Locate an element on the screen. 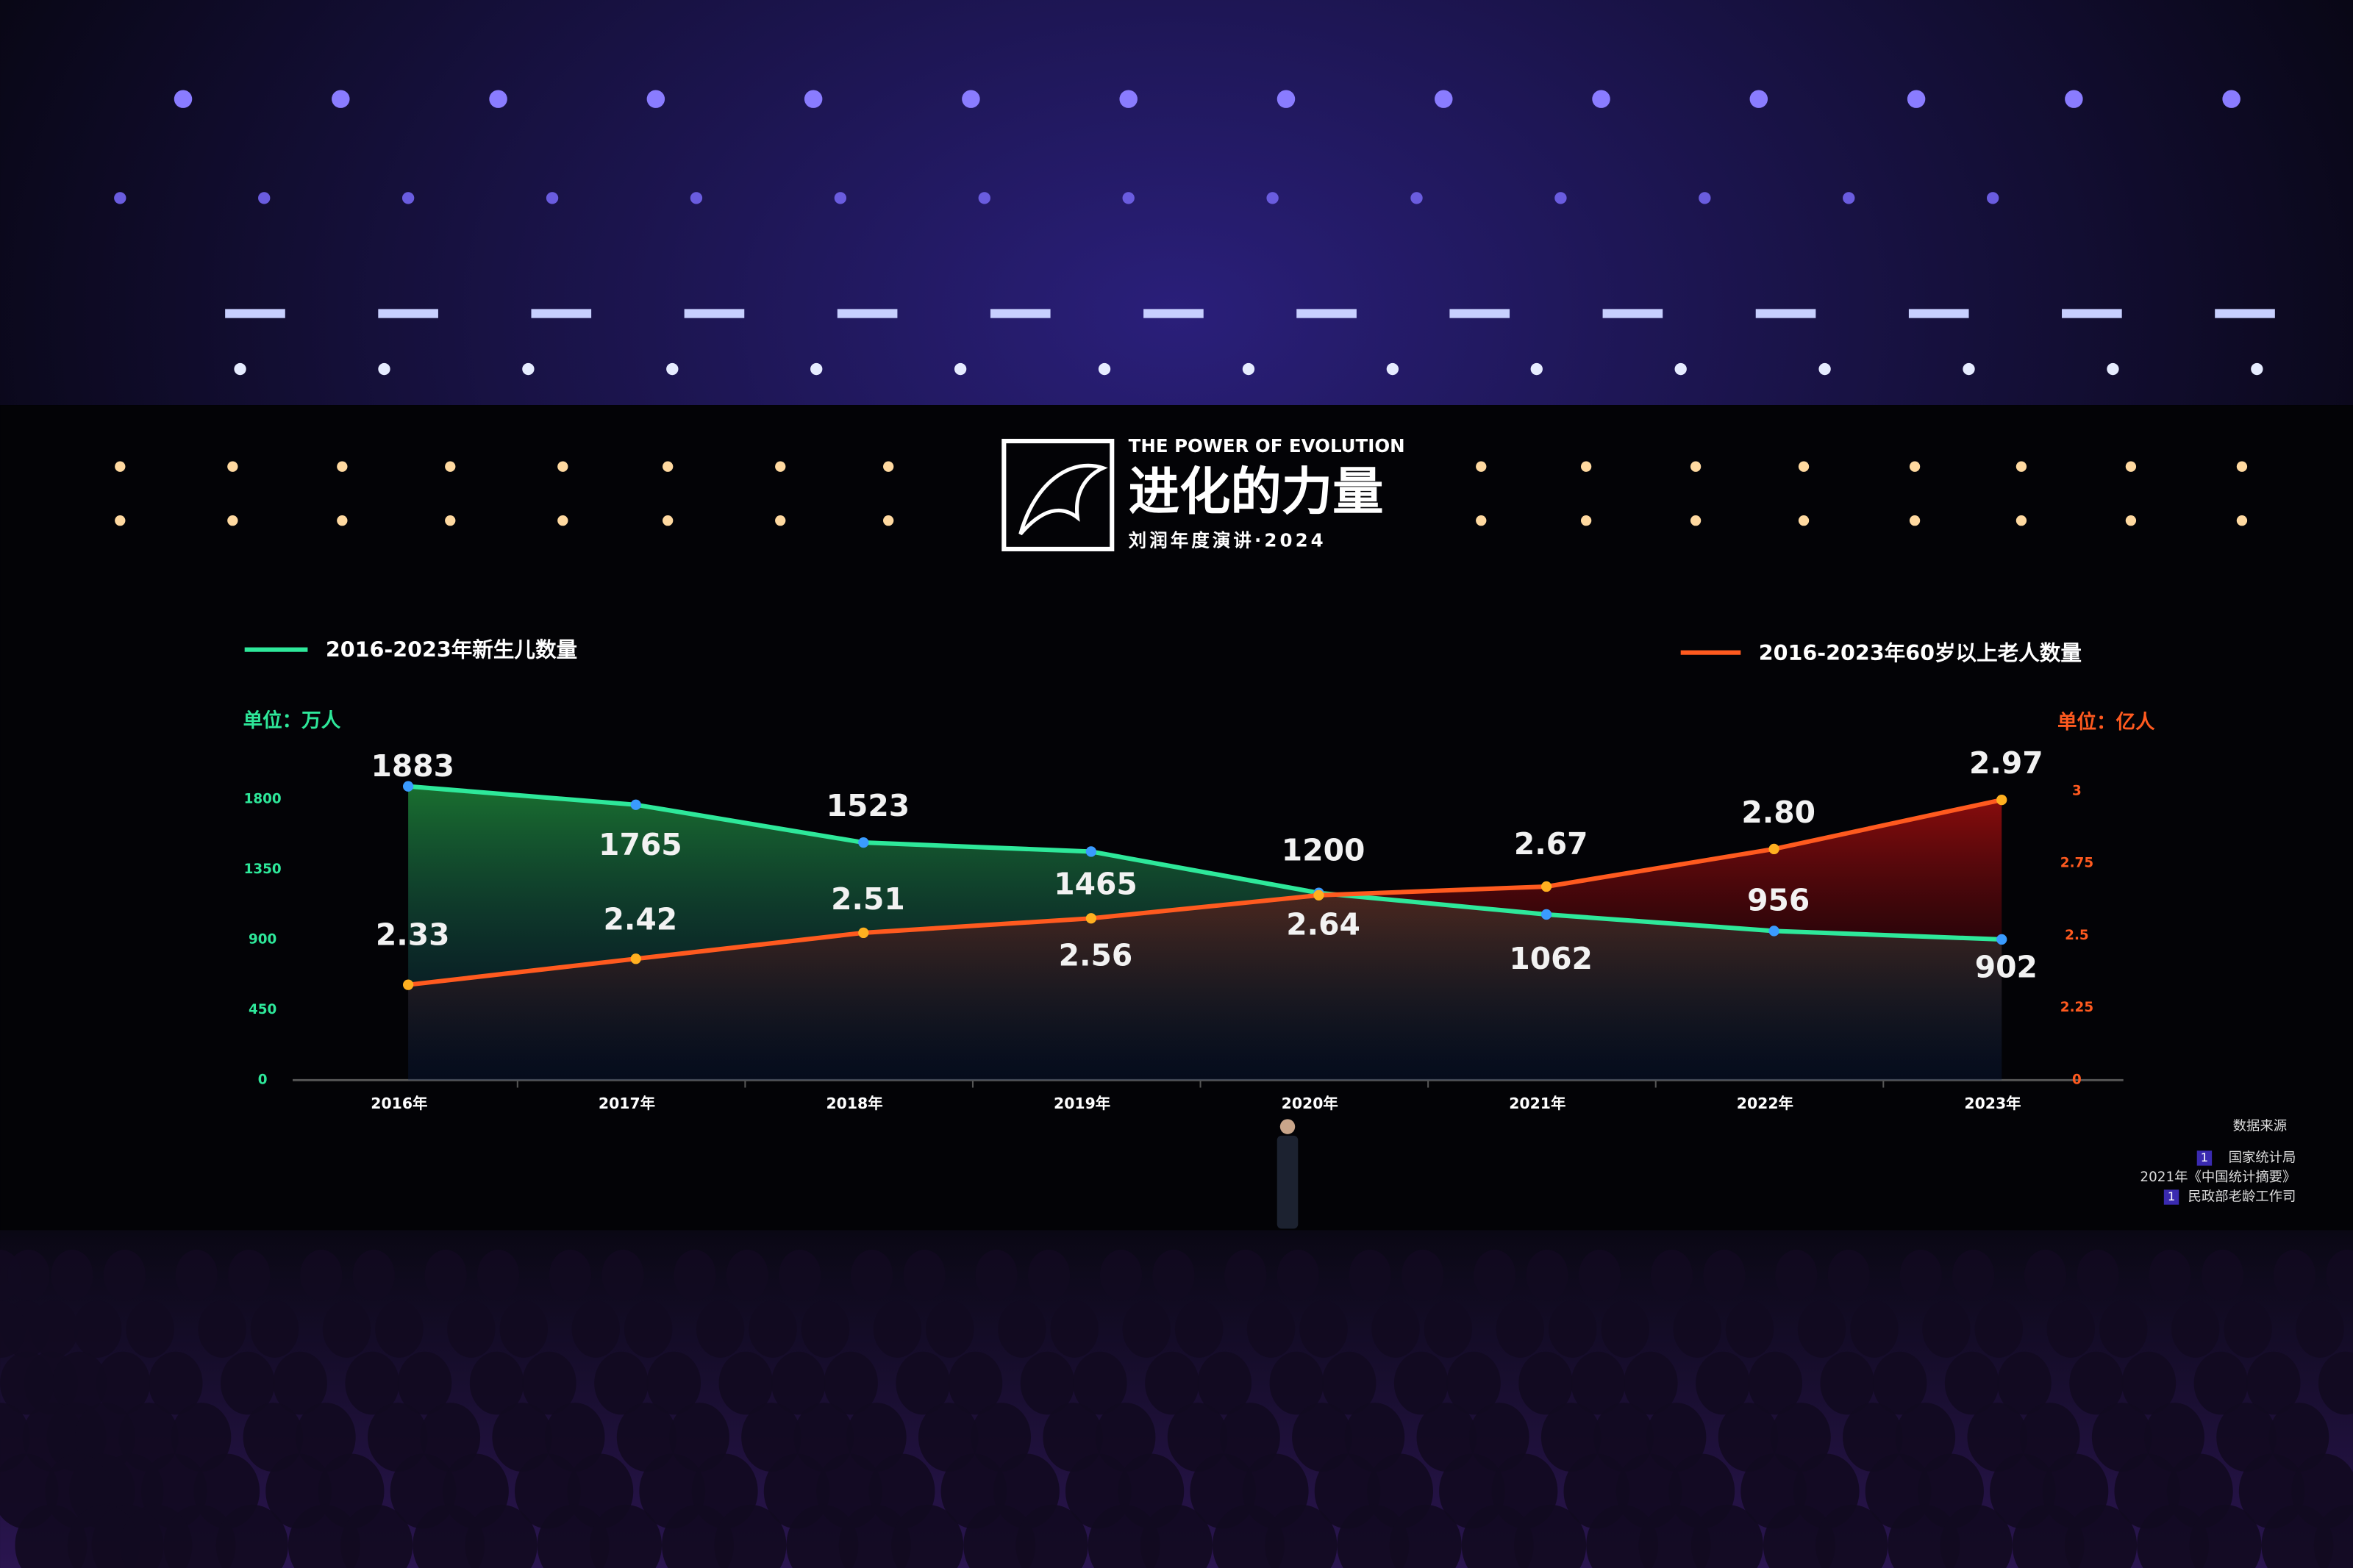  logo-title: 进化的力量 is located at coordinates (1256, 491).